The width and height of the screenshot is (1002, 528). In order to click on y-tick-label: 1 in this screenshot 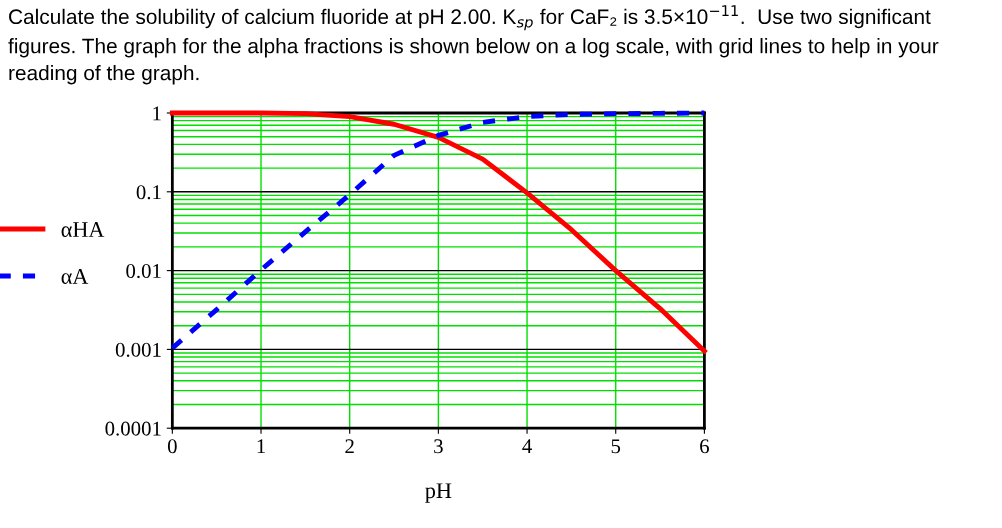, I will do `click(157, 113)`.